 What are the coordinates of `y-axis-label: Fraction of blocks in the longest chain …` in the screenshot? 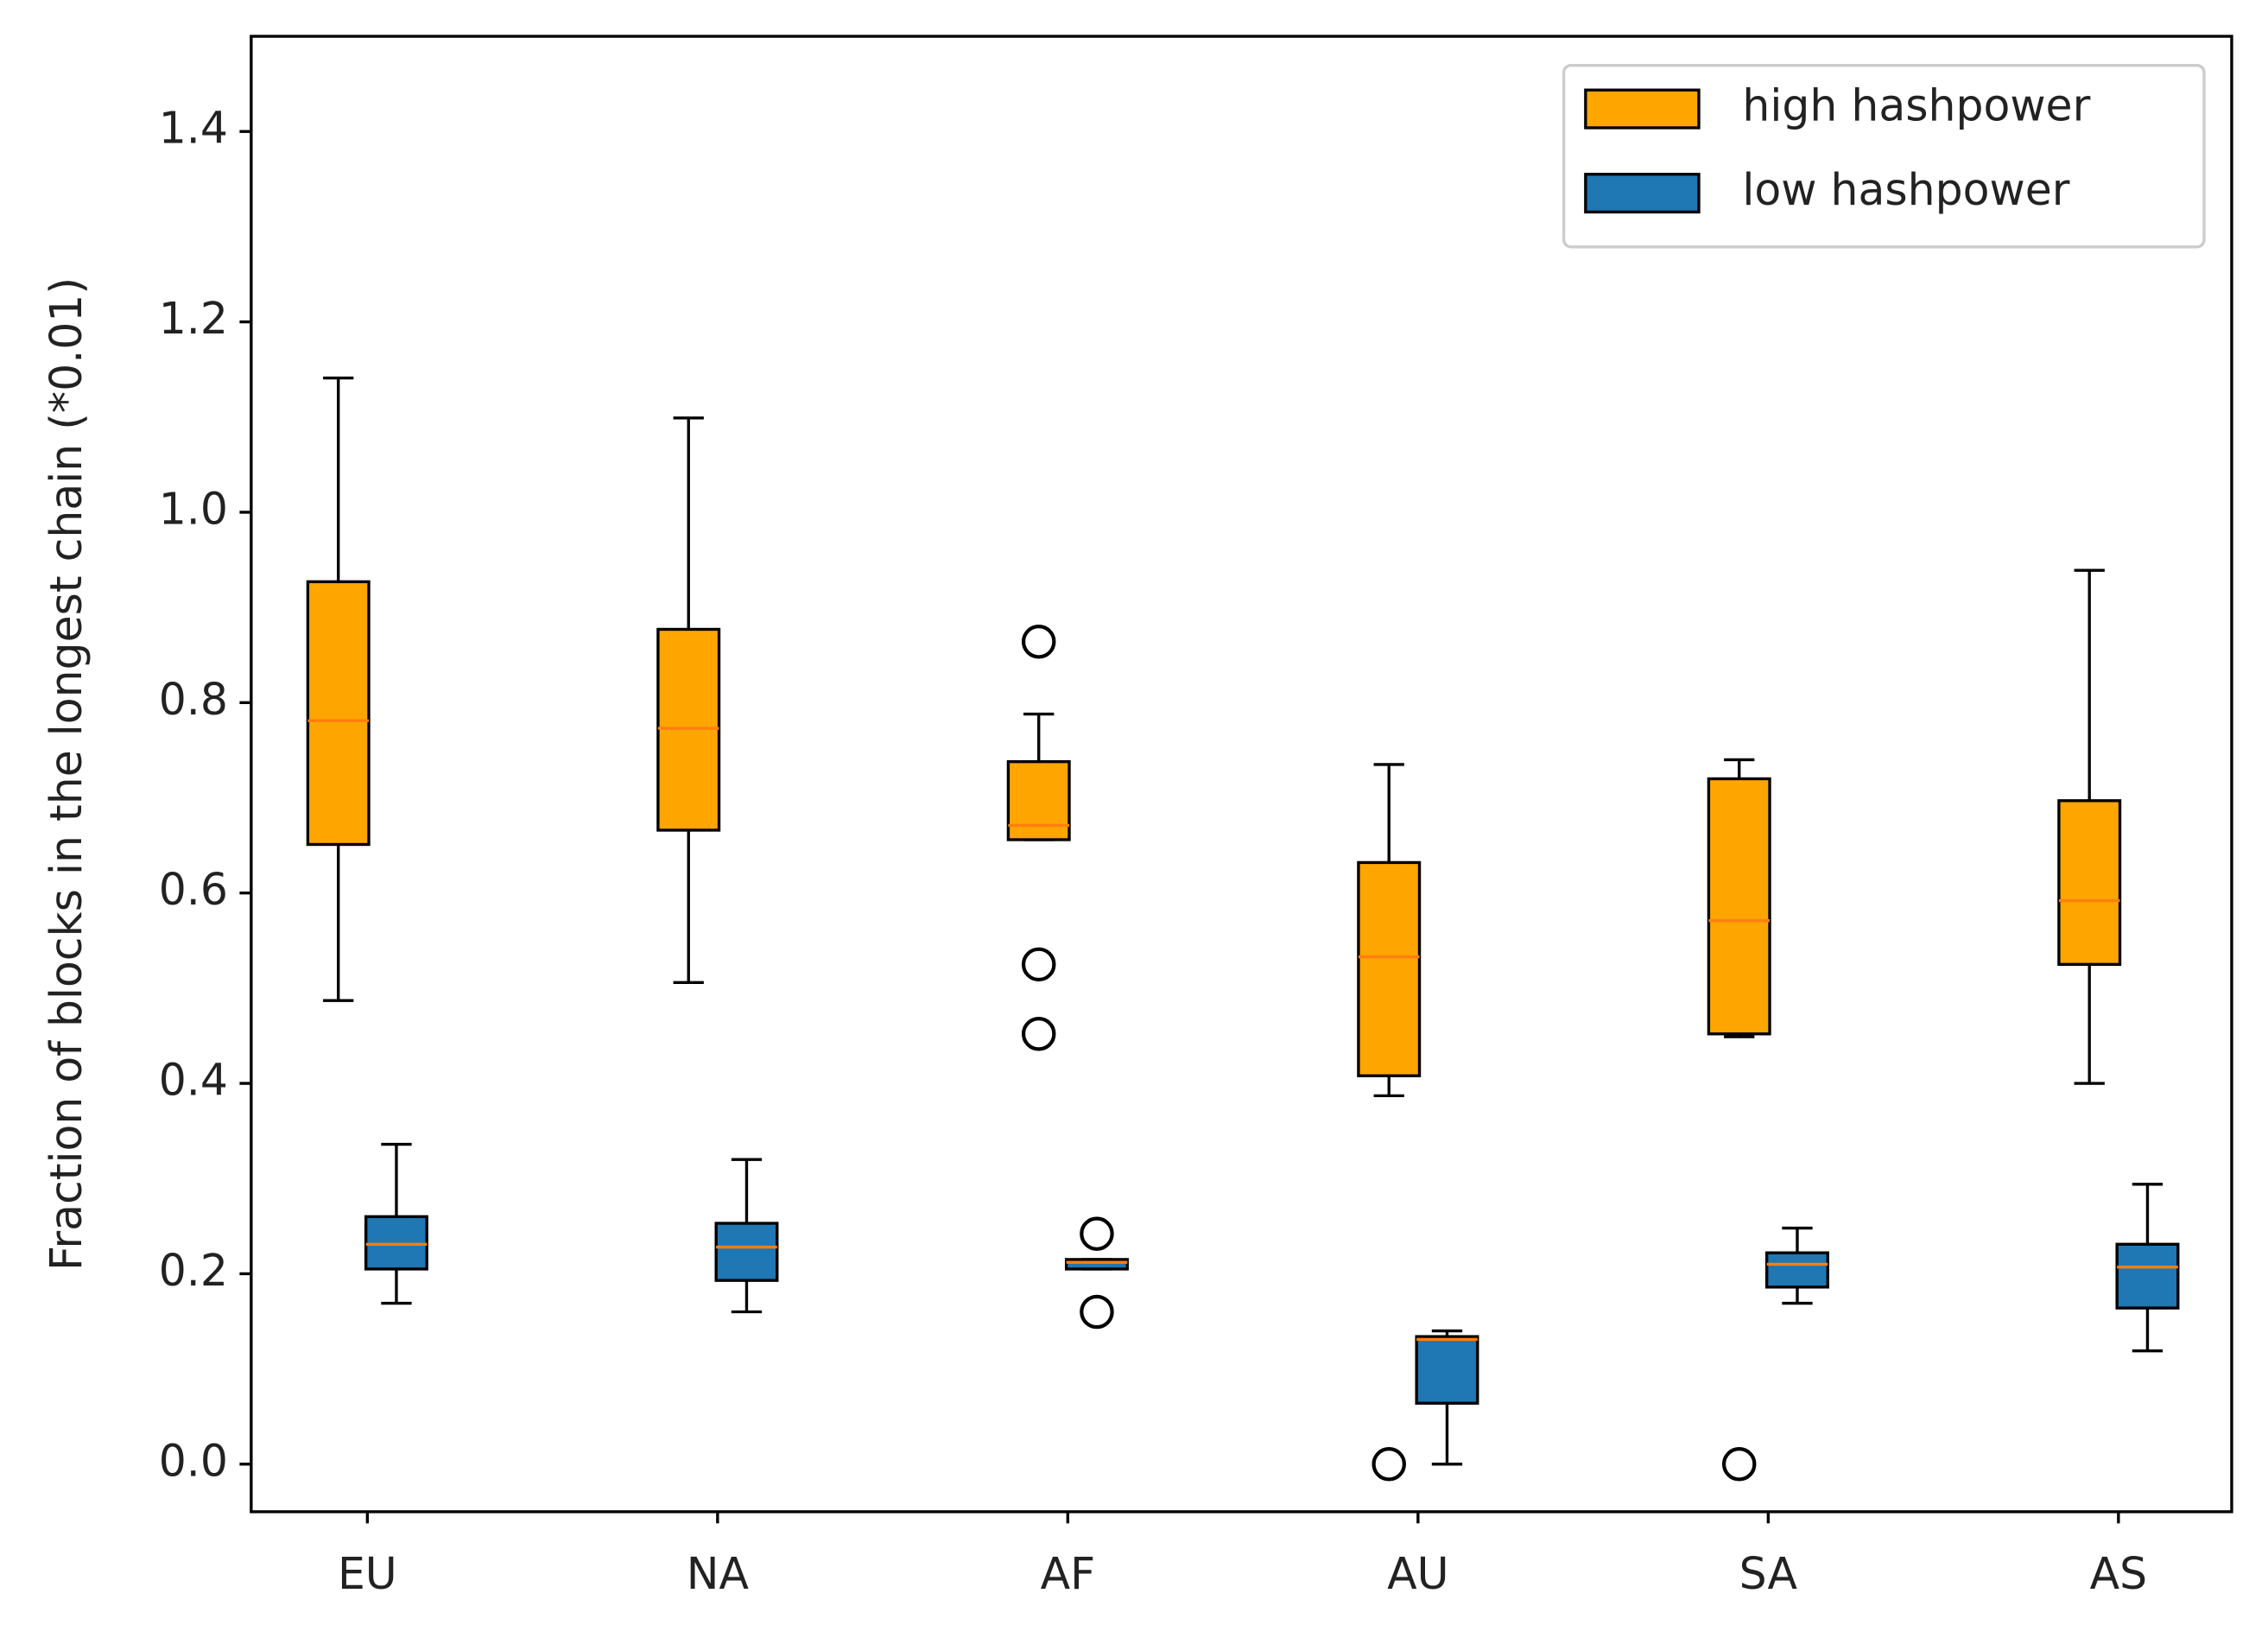 It's located at (66, 774).